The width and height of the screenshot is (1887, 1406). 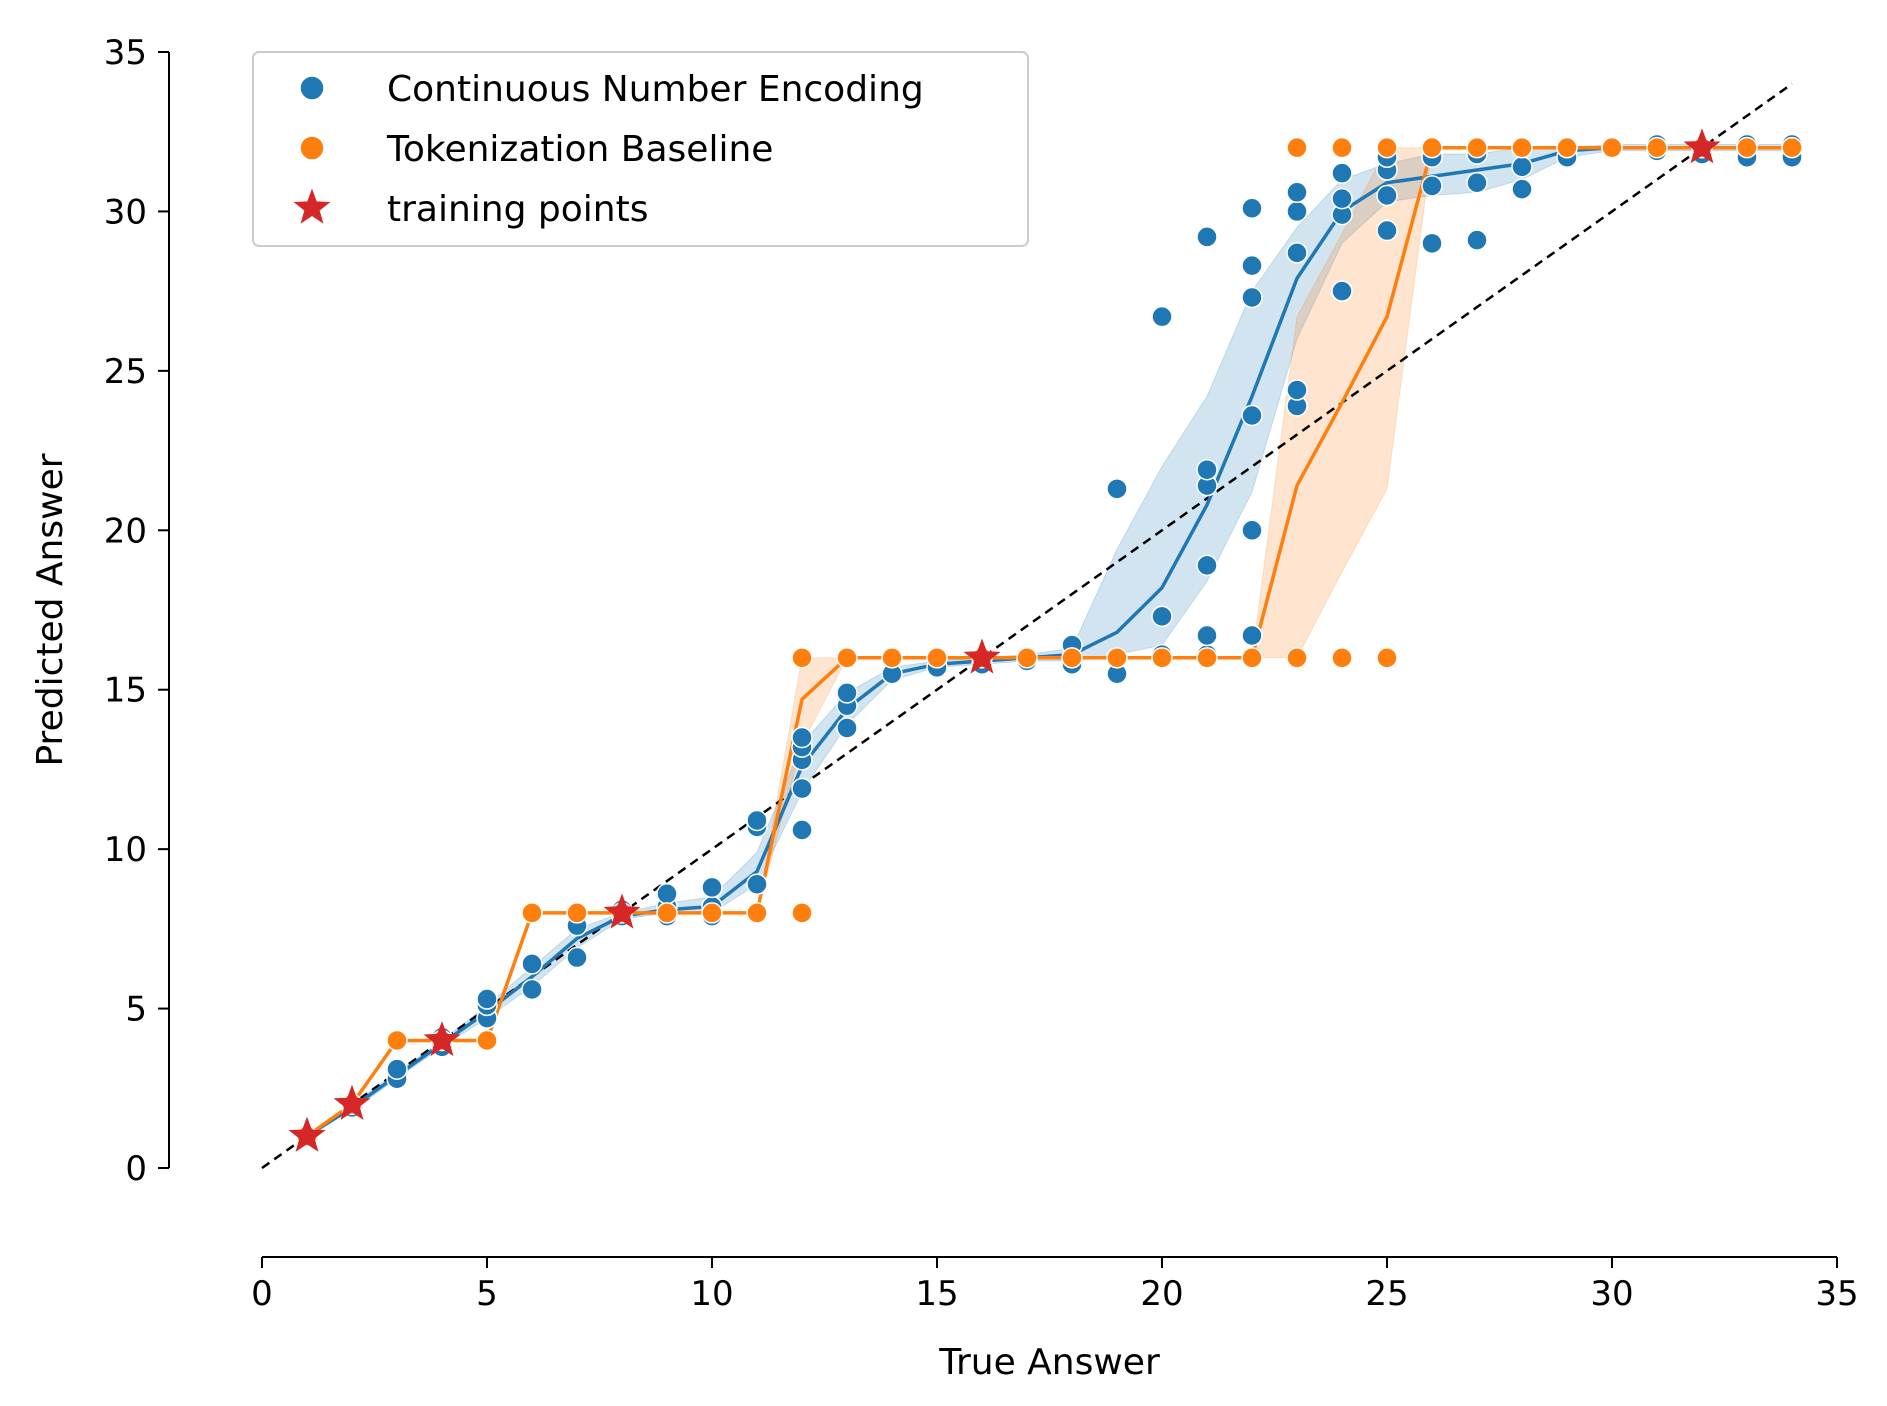 I want to click on x-tick-label: 20, so click(x=1161, y=1294).